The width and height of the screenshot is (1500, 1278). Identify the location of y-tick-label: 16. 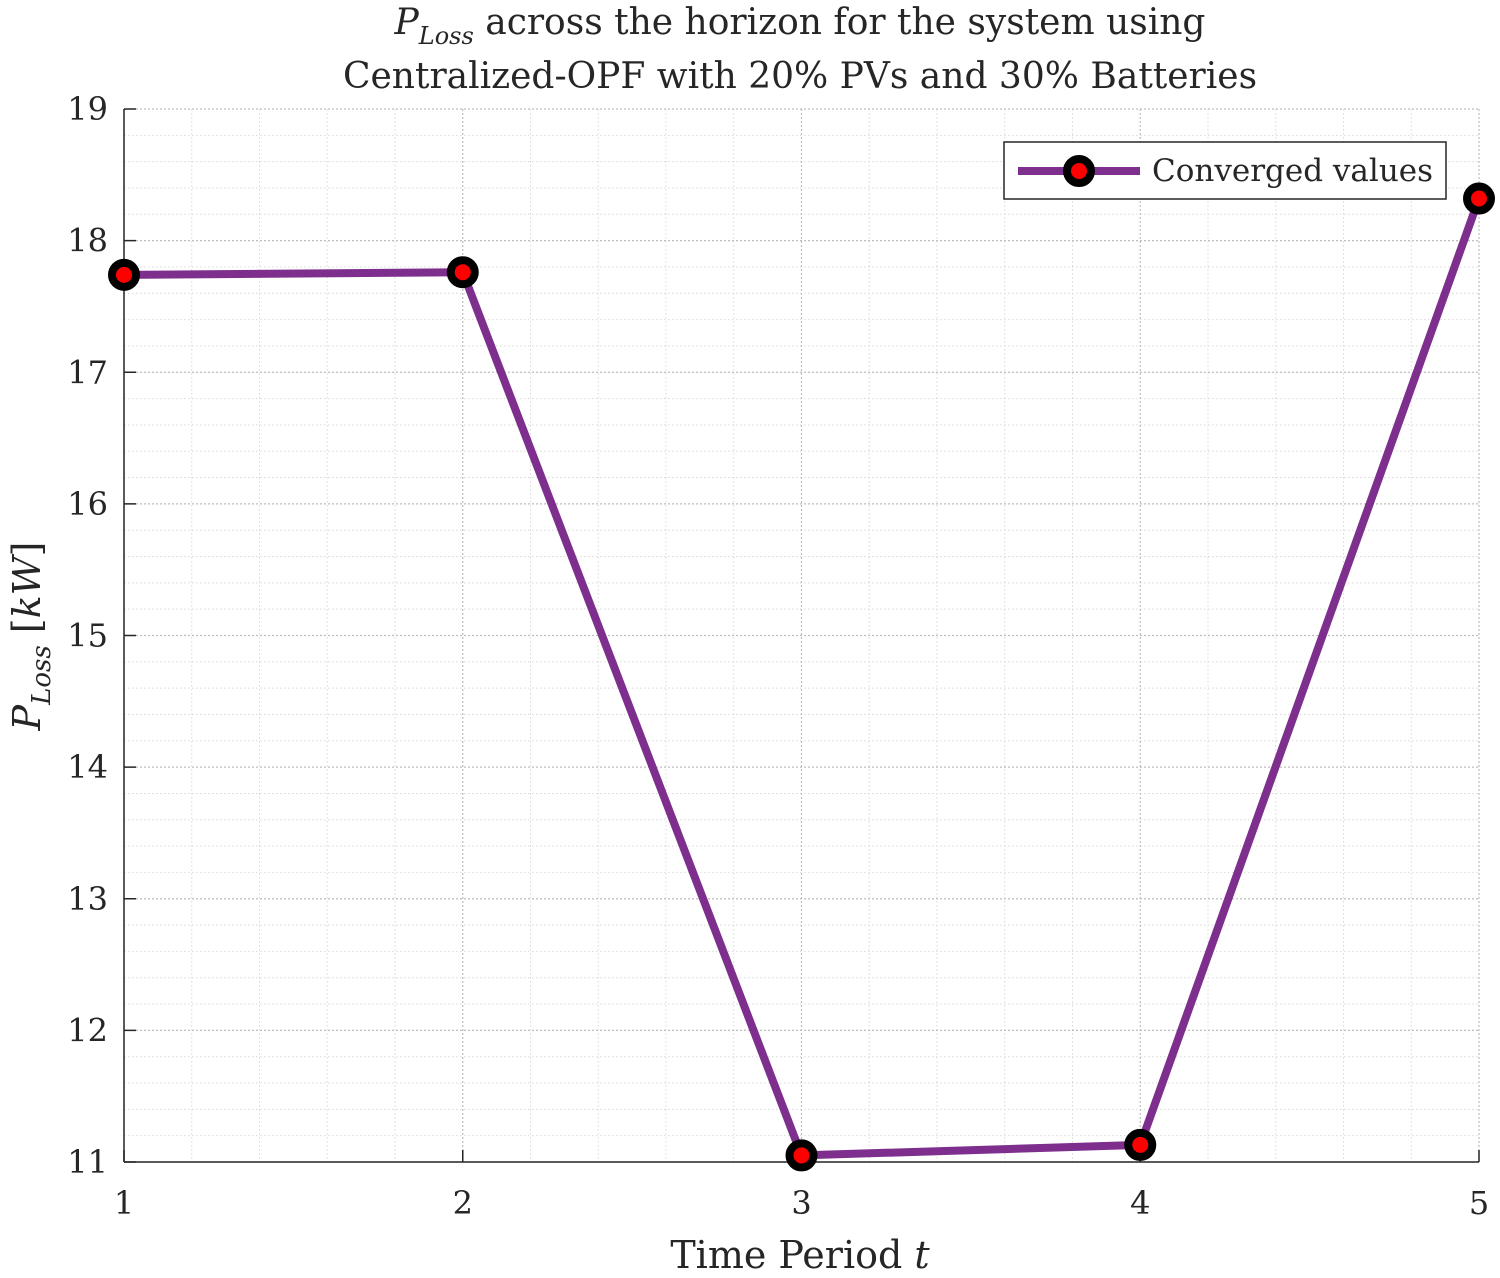
(87, 504).